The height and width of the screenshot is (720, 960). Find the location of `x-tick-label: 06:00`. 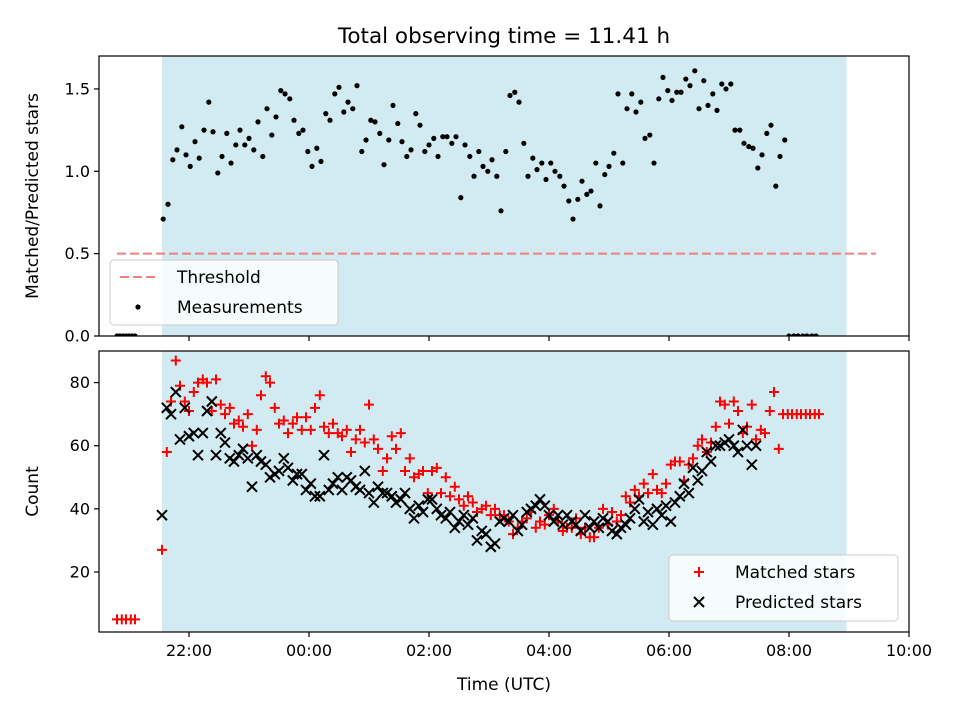

x-tick-label: 06:00 is located at coordinates (669, 650).